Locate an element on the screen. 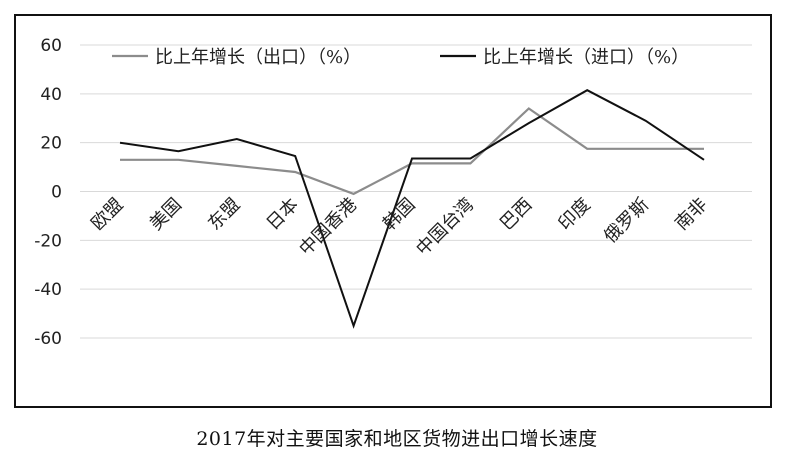 This screenshot has width=794, height=462. y-axis-ticks: 60 40 20 0 -20 -40 -60 is located at coordinates (48, 192).